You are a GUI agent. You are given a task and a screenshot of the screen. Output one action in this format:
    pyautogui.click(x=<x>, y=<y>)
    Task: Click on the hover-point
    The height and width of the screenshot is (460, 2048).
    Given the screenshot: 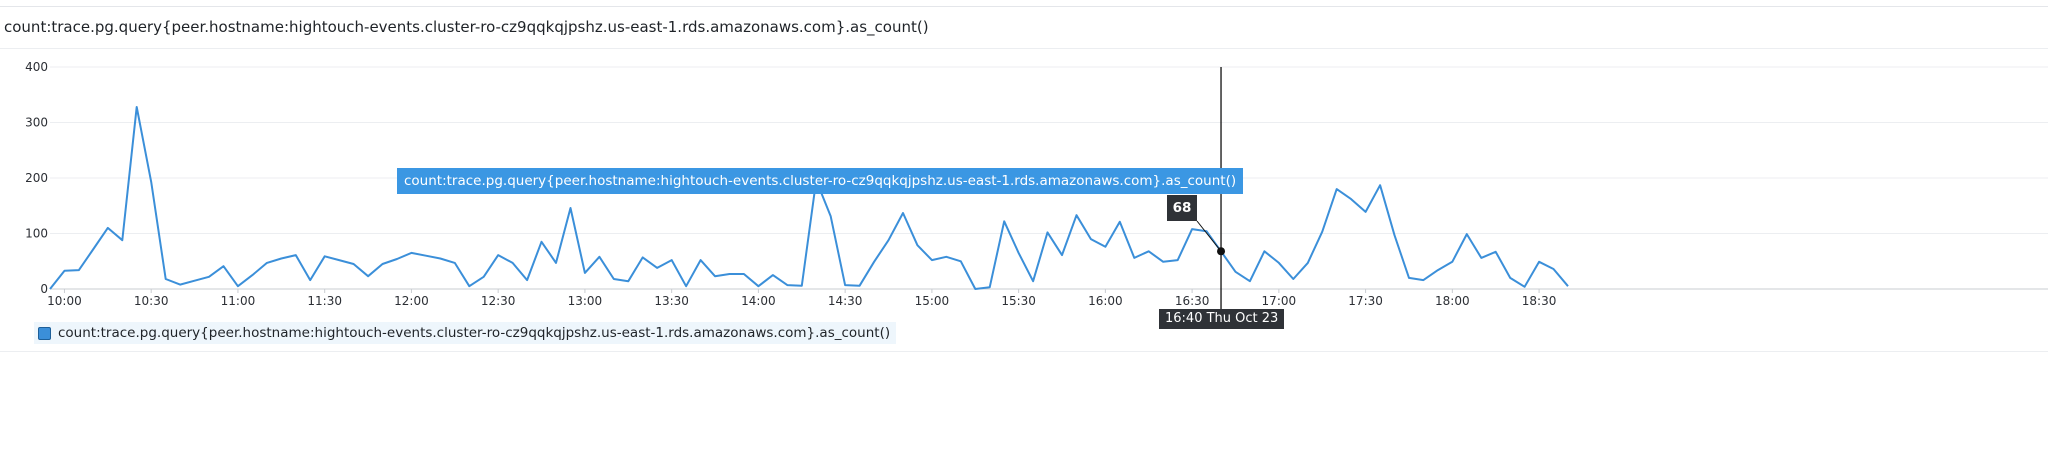 What is the action you would take?
    pyautogui.click(x=1221, y=251)
    